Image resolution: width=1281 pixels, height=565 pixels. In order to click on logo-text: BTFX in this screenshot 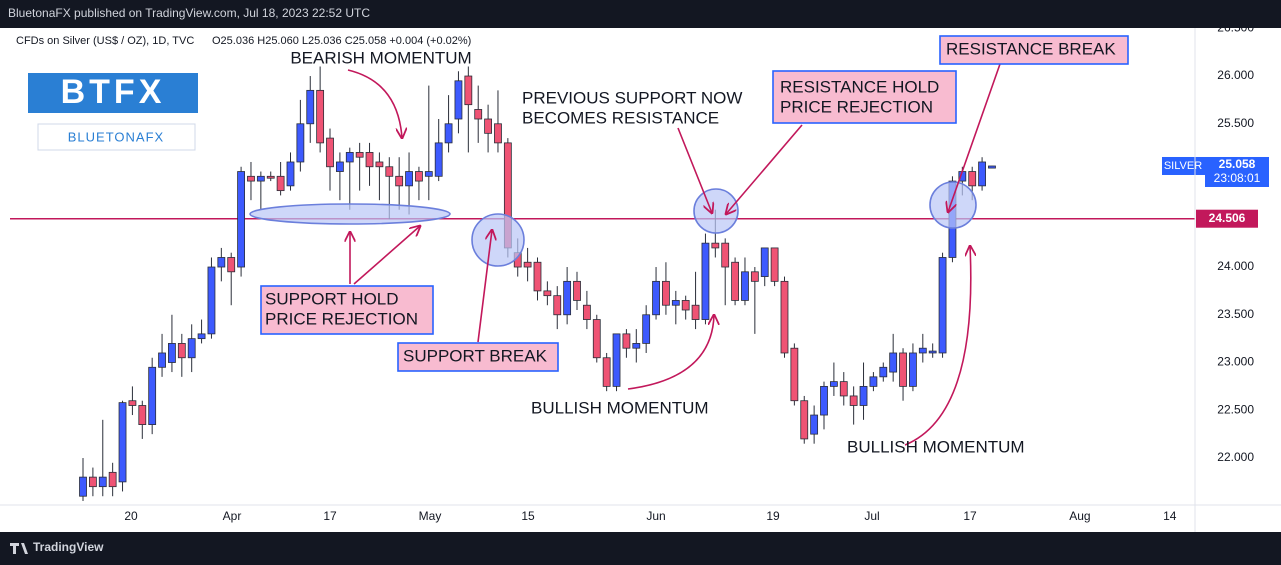, I will do `click(113, 92)`.